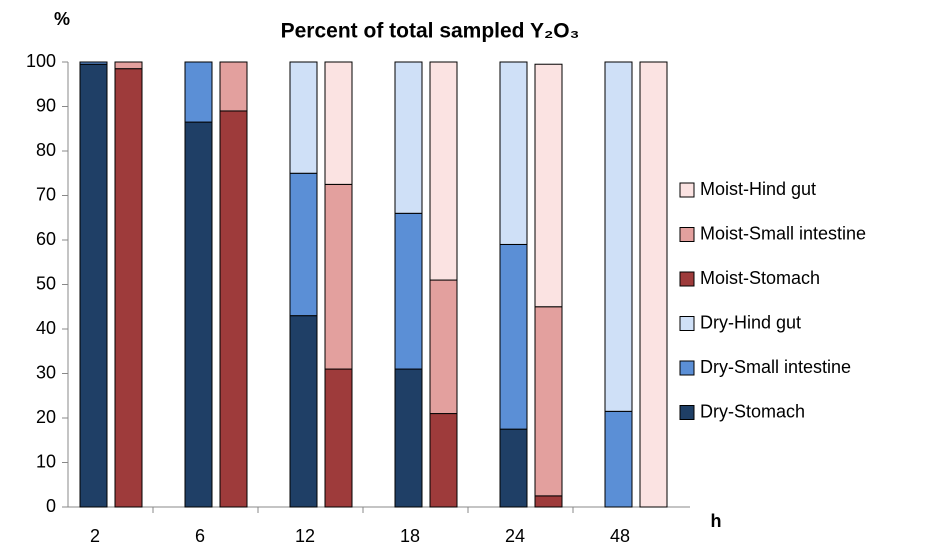 Image resolution: width=935 pixels, height=550 pixels. What do you see at coordinates (46, 150) in the screenshot?
I see `y-tick-label: 80` at bounding box center [46, 150].